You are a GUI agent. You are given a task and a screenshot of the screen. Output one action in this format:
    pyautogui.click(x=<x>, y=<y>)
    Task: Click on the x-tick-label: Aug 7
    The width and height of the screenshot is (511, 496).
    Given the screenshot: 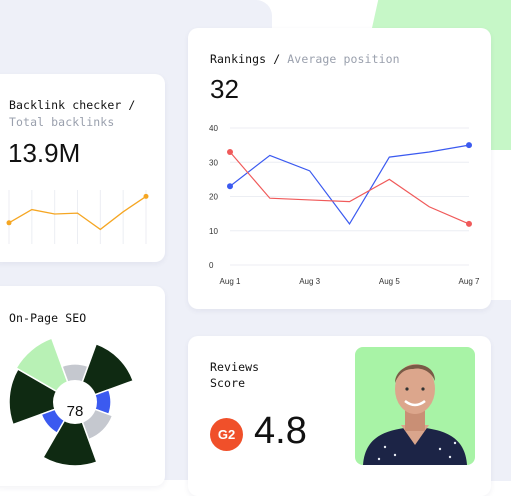 What is the action you would take?
    pyautogui.click(x=469, y=281)
    